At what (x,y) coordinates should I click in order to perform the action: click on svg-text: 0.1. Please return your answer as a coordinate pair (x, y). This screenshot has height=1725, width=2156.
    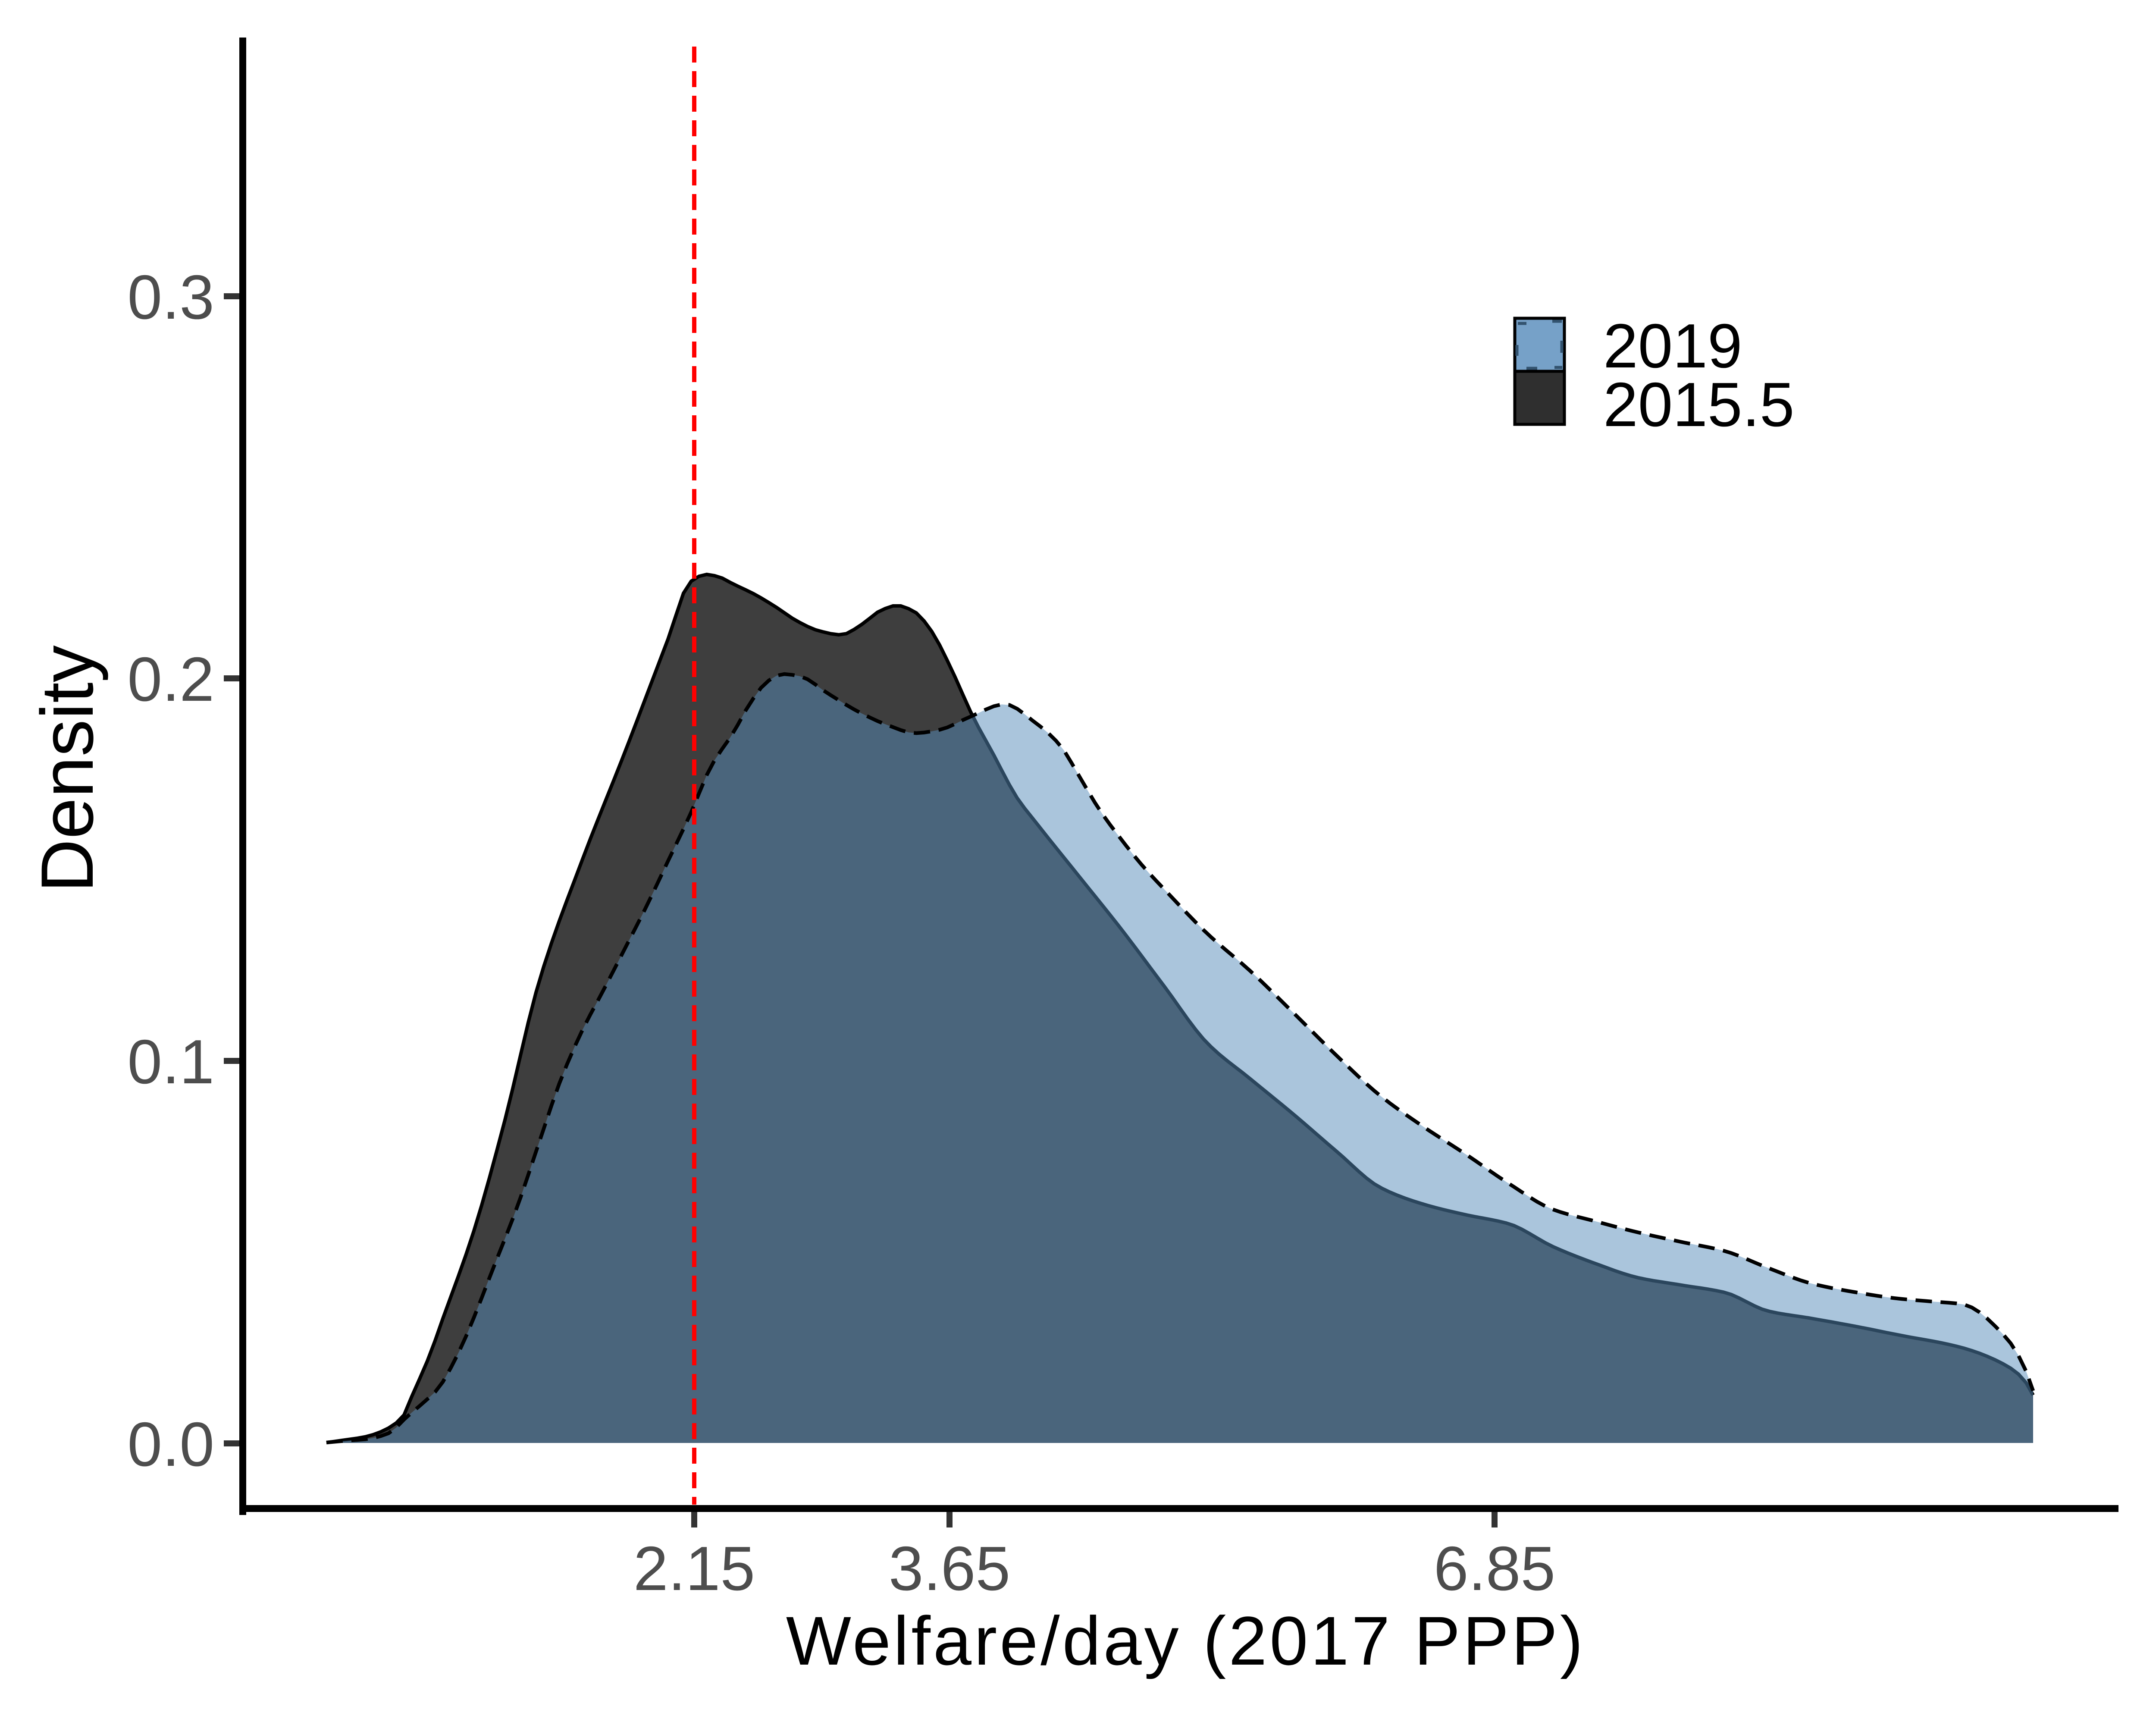
    Looking at the image, I should click on (170, 1062).